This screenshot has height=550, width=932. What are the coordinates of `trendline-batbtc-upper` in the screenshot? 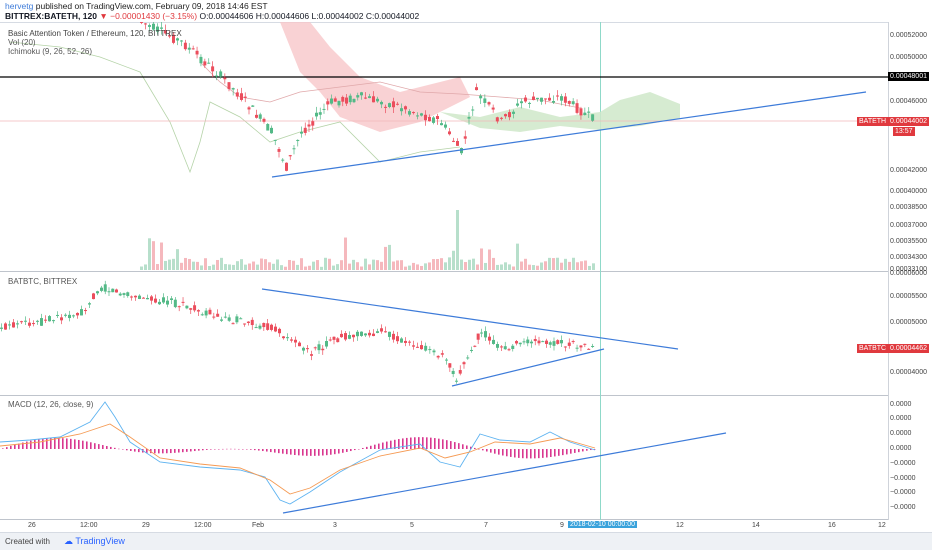 It's located at (470, 319).